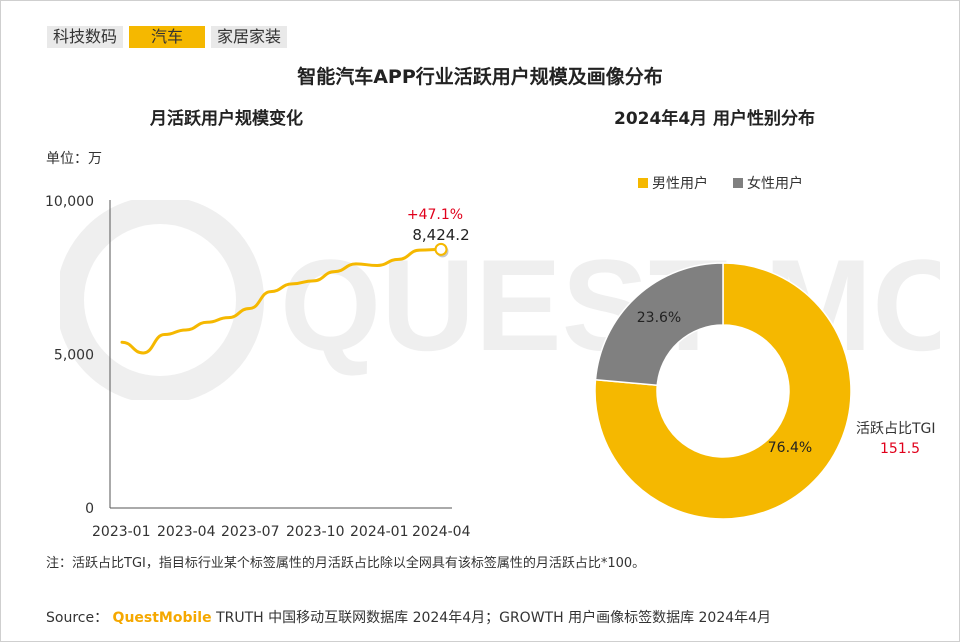 This screenshot has height=642, width=960. I want to click on legend-label-male: 男性用户, so click(680, 183).